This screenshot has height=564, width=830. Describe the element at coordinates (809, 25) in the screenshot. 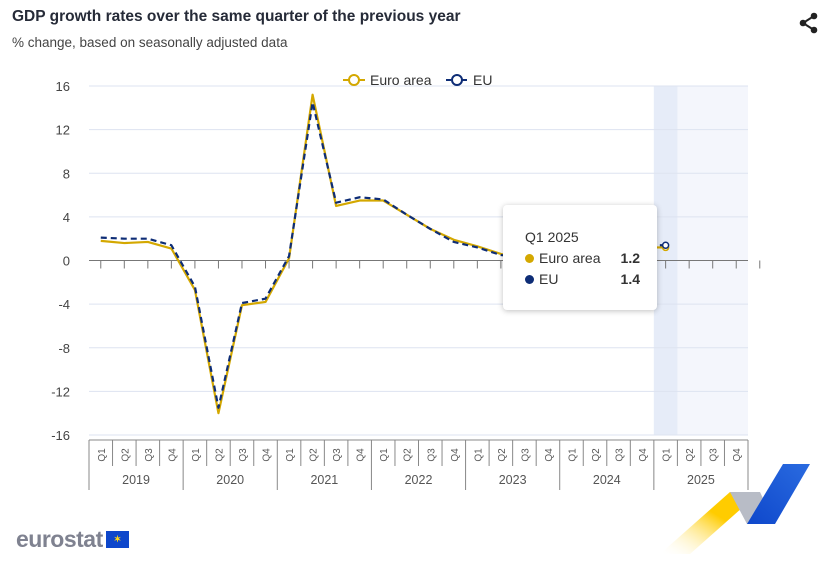

I see `share-icon` at that location.